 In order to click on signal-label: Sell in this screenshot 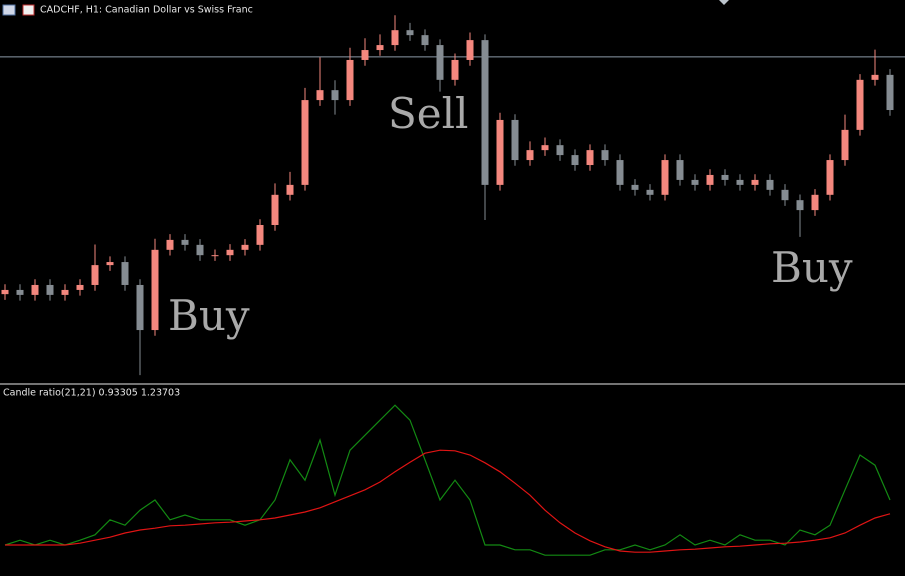, I will do `click(428, 113)`.